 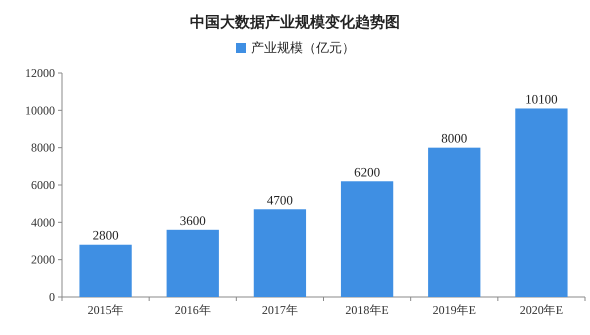 What do you see at coordinates (40, 110) in the screenshot?
I see `y-tick-label: 10000` at bounding box center [40, 110].